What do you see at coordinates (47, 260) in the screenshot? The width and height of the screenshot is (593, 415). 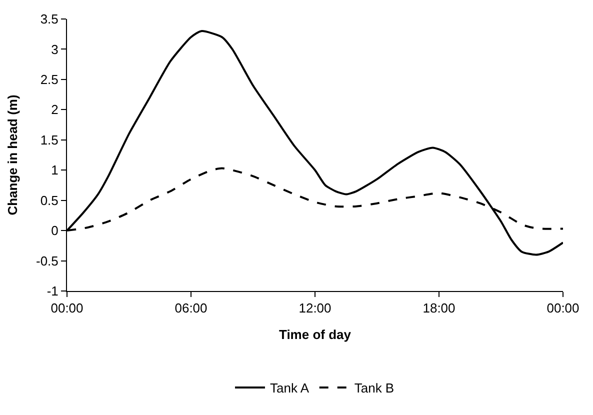 I see `y-tick-label: -0.5` at bounding box center [47, 260].